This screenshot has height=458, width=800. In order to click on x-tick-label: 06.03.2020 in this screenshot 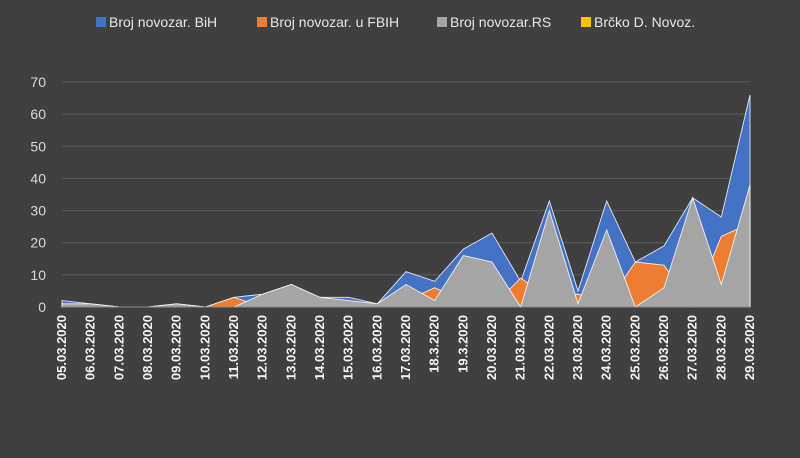, I will do `click(90, 347)`.